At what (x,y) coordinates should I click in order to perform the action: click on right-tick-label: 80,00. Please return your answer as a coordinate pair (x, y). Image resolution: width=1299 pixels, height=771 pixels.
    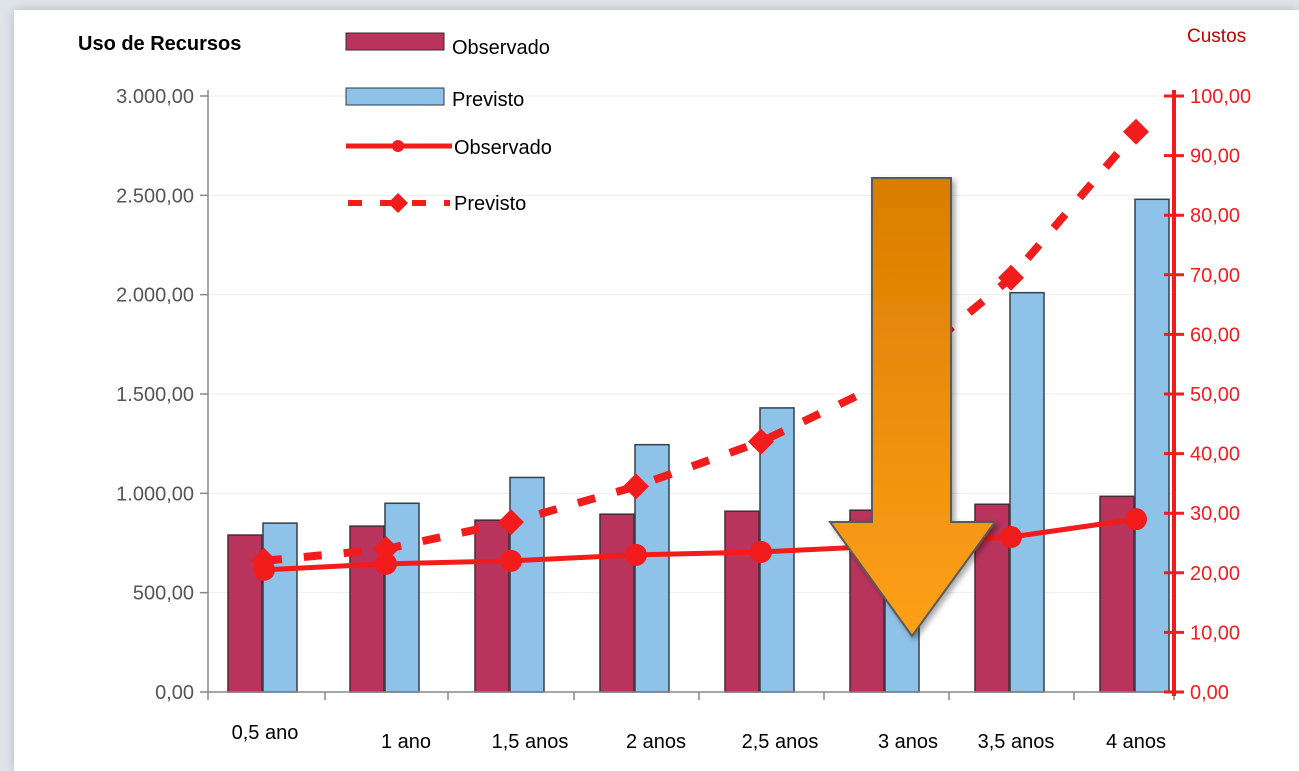
    Looking at the image, I should click on (1215, 216).